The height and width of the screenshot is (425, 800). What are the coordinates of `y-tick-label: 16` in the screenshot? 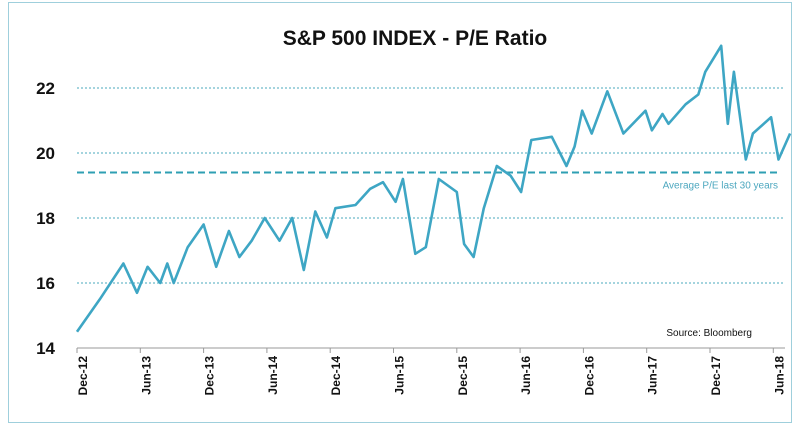 It's located at (45, 283).